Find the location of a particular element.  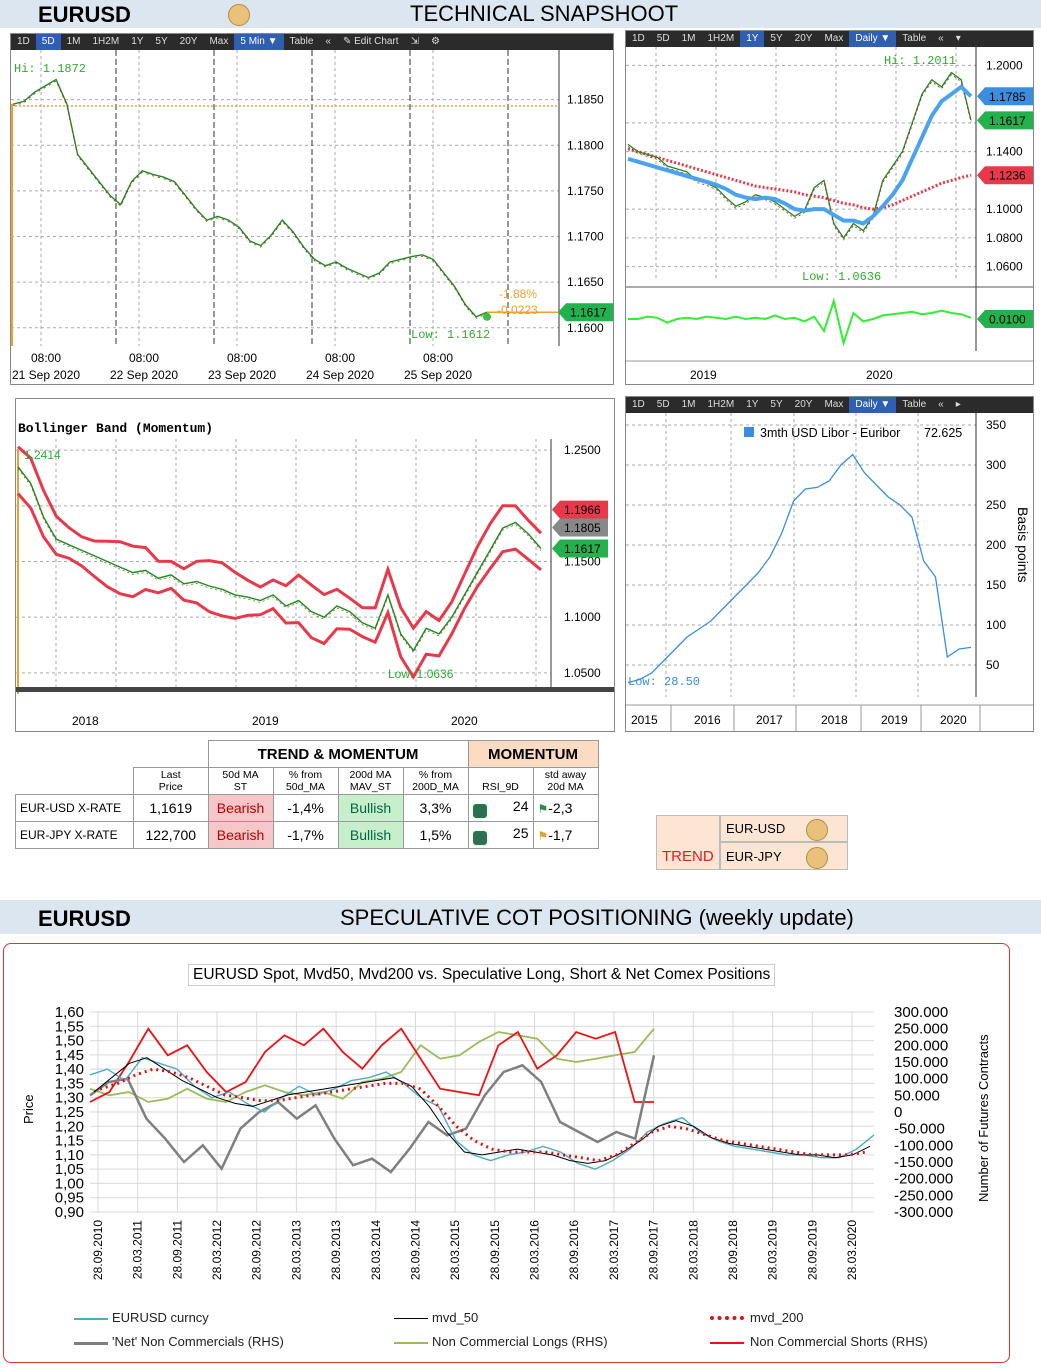

x-tick-label: 28.03.2016 is located at coordinates (535, 1250).